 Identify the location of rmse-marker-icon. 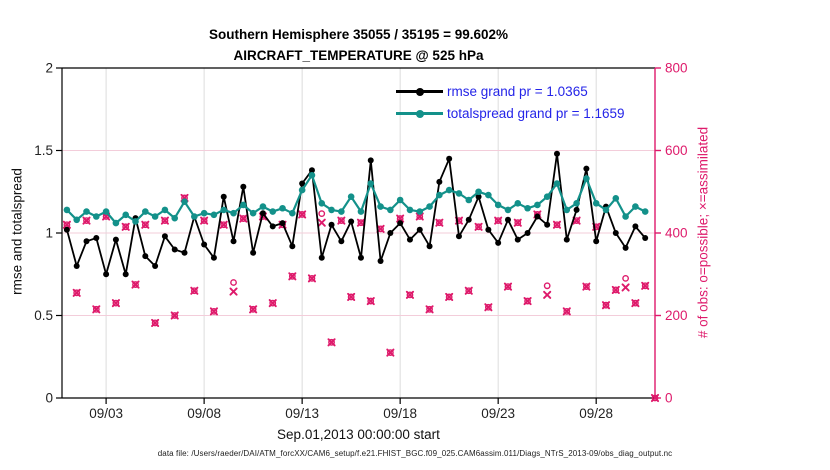
(419, 91).